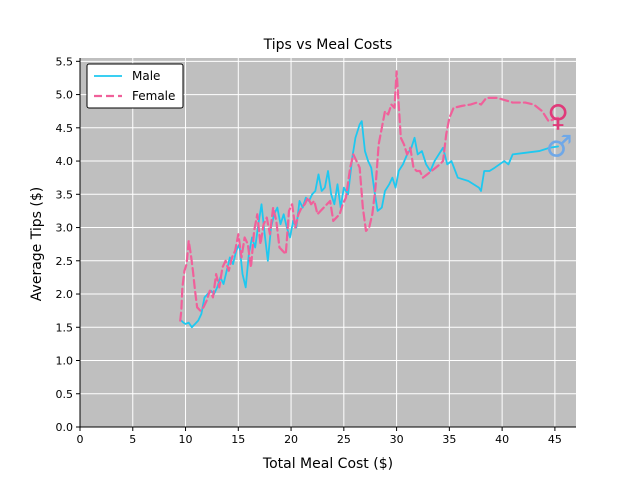 The height and width of the screenshot is (480, 640). Describe the element at coordinates (65, 128) in the screenshot. I see `y-tick-label: 4.5` at that location.